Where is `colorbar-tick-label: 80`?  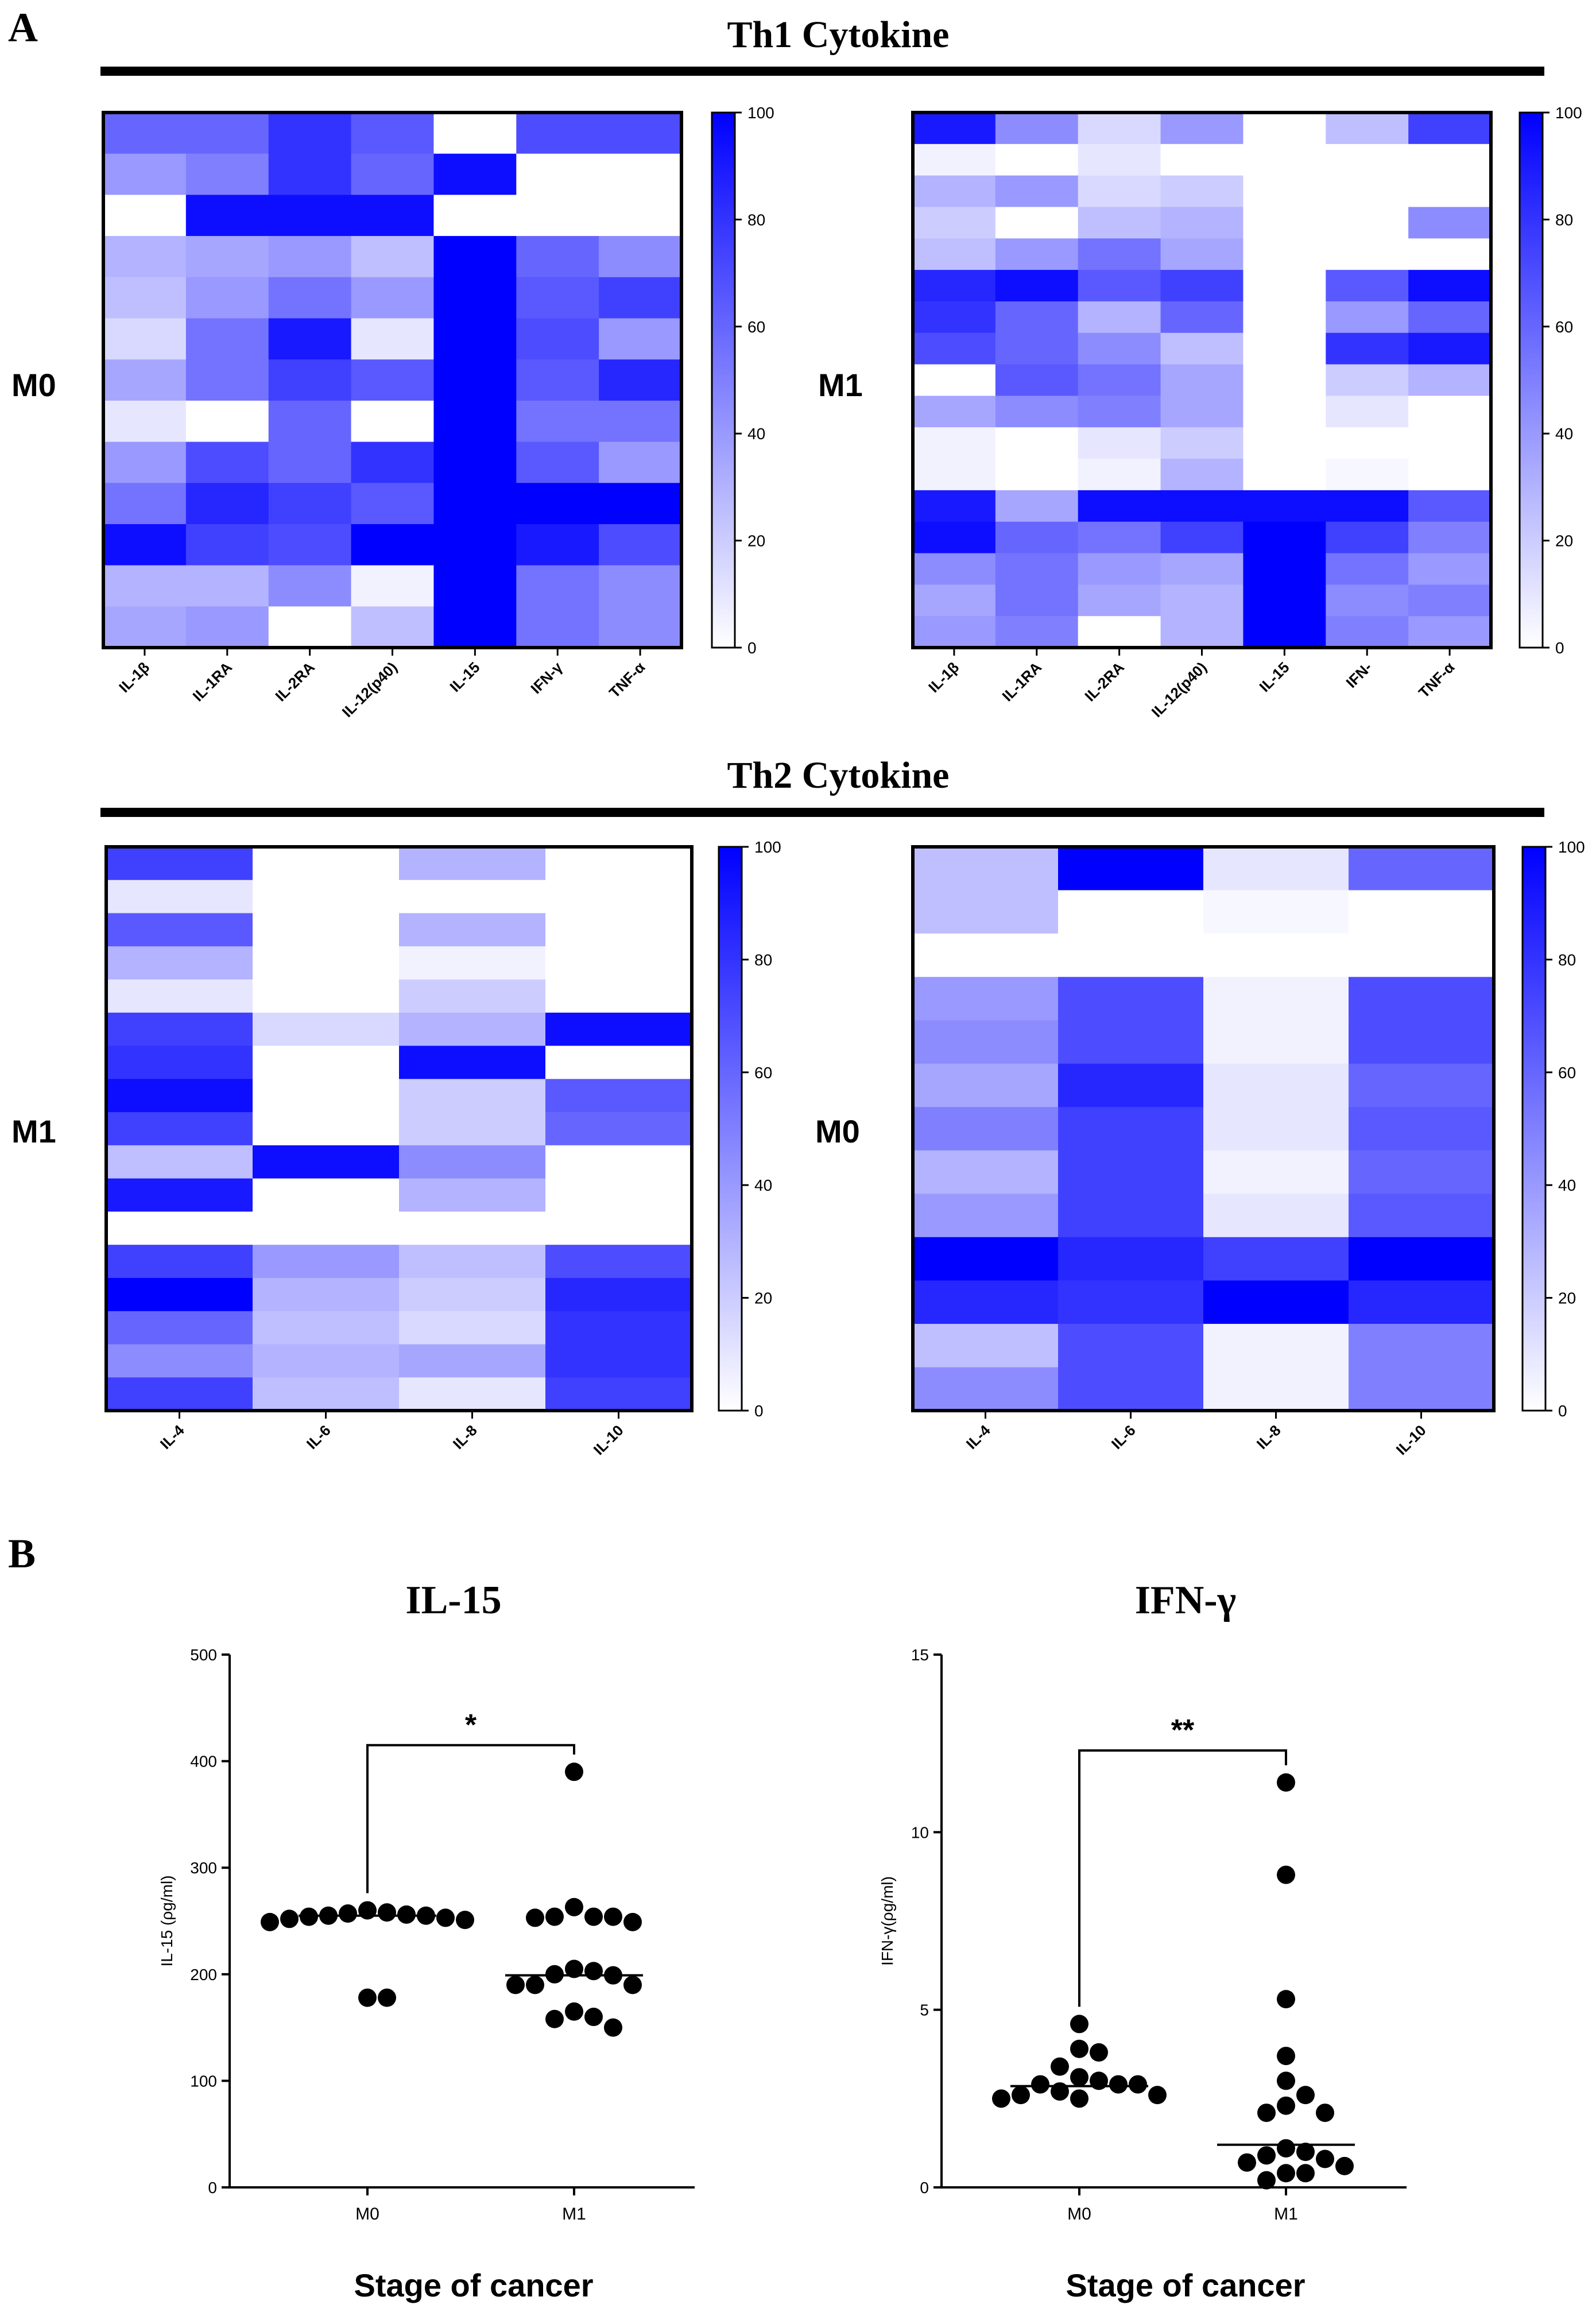 colorbar-tick-label: 80 is located at coordinates (1567, 960).